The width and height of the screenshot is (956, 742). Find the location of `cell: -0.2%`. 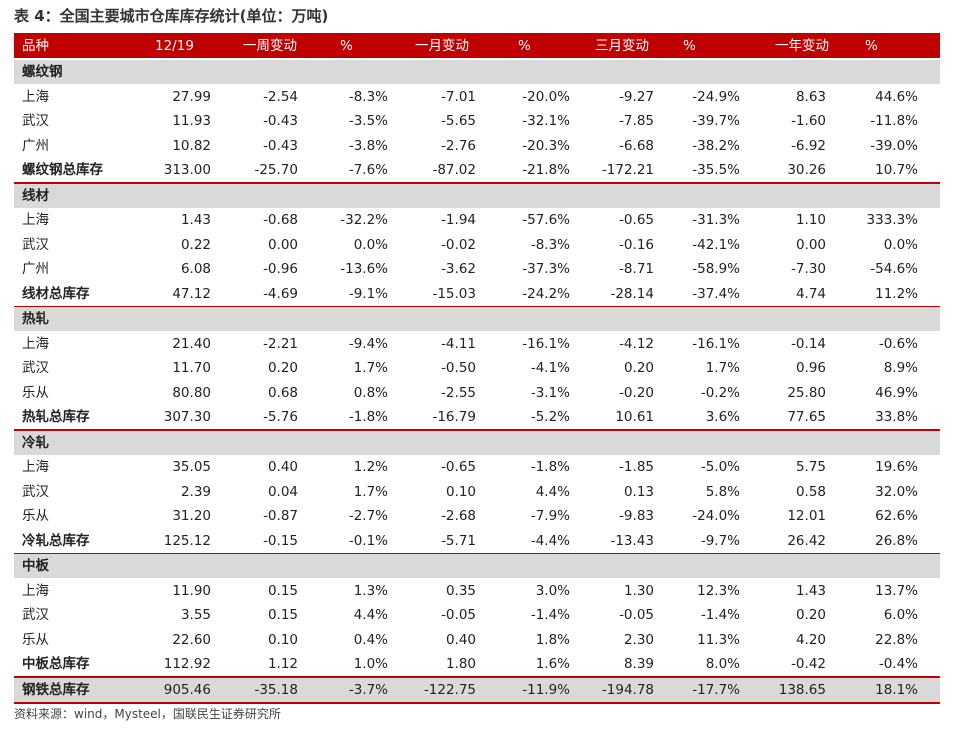

cell: -0.2% is located at coordinates (720, 392).